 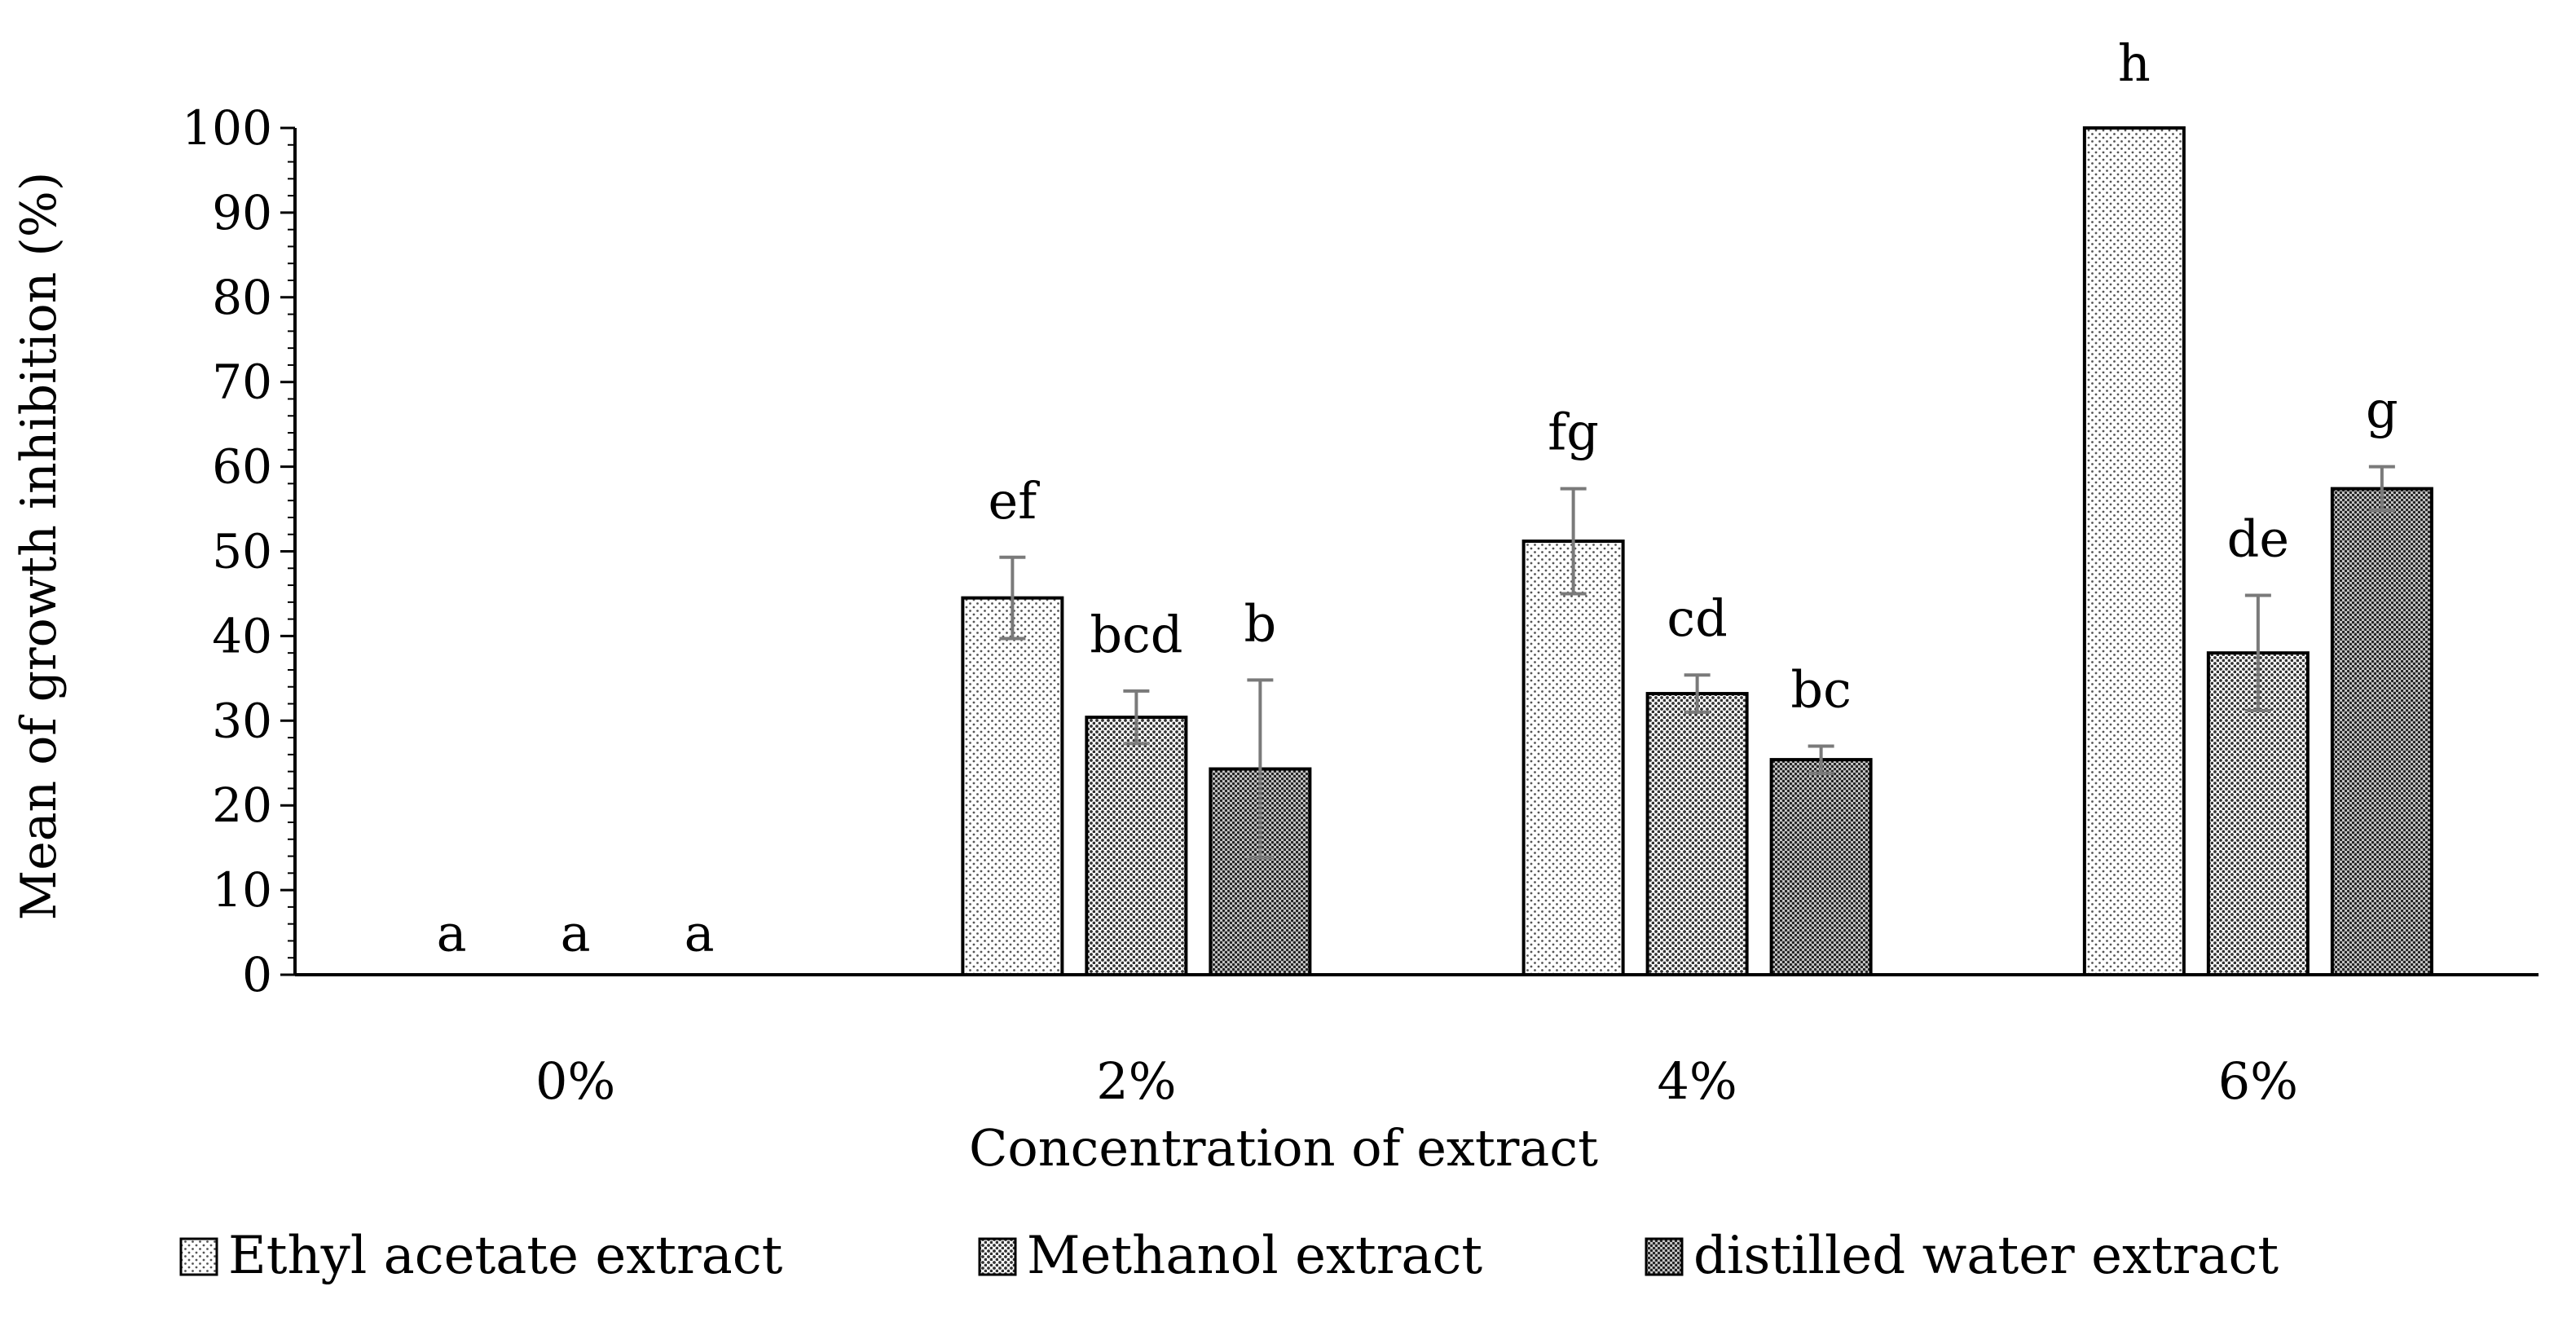 What do you see at coordinates (1821, 689) in the screenshot?
I see `significance-letter: bc` at bounding box center [1821, 689].